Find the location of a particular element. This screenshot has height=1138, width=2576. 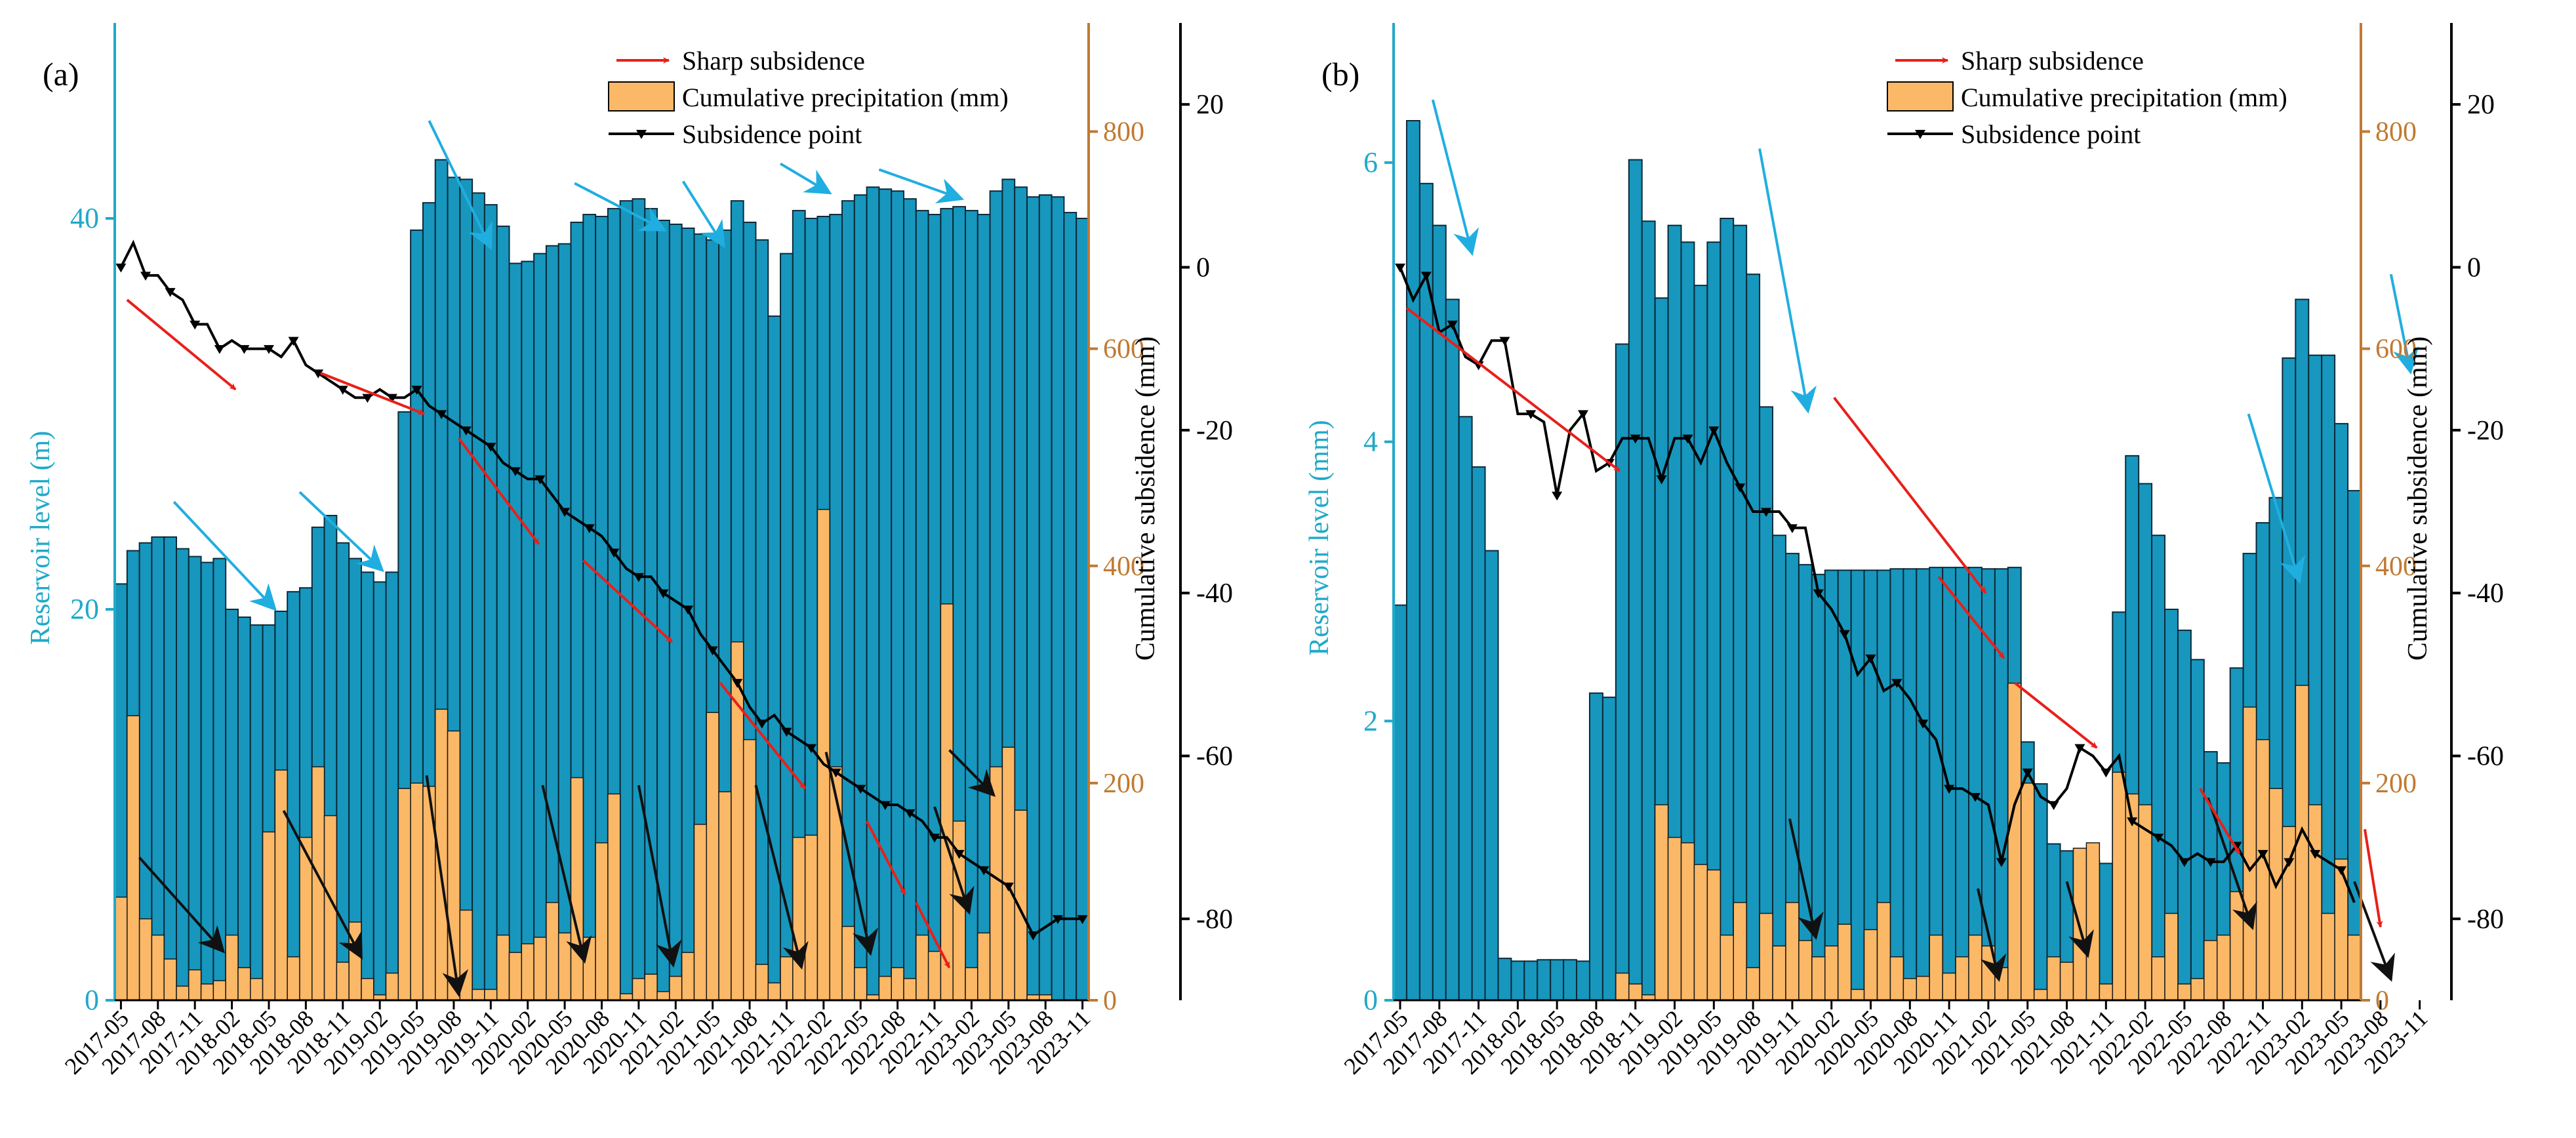

precip-axis-tick-label: 600 is located at coordinates (2396, 350).